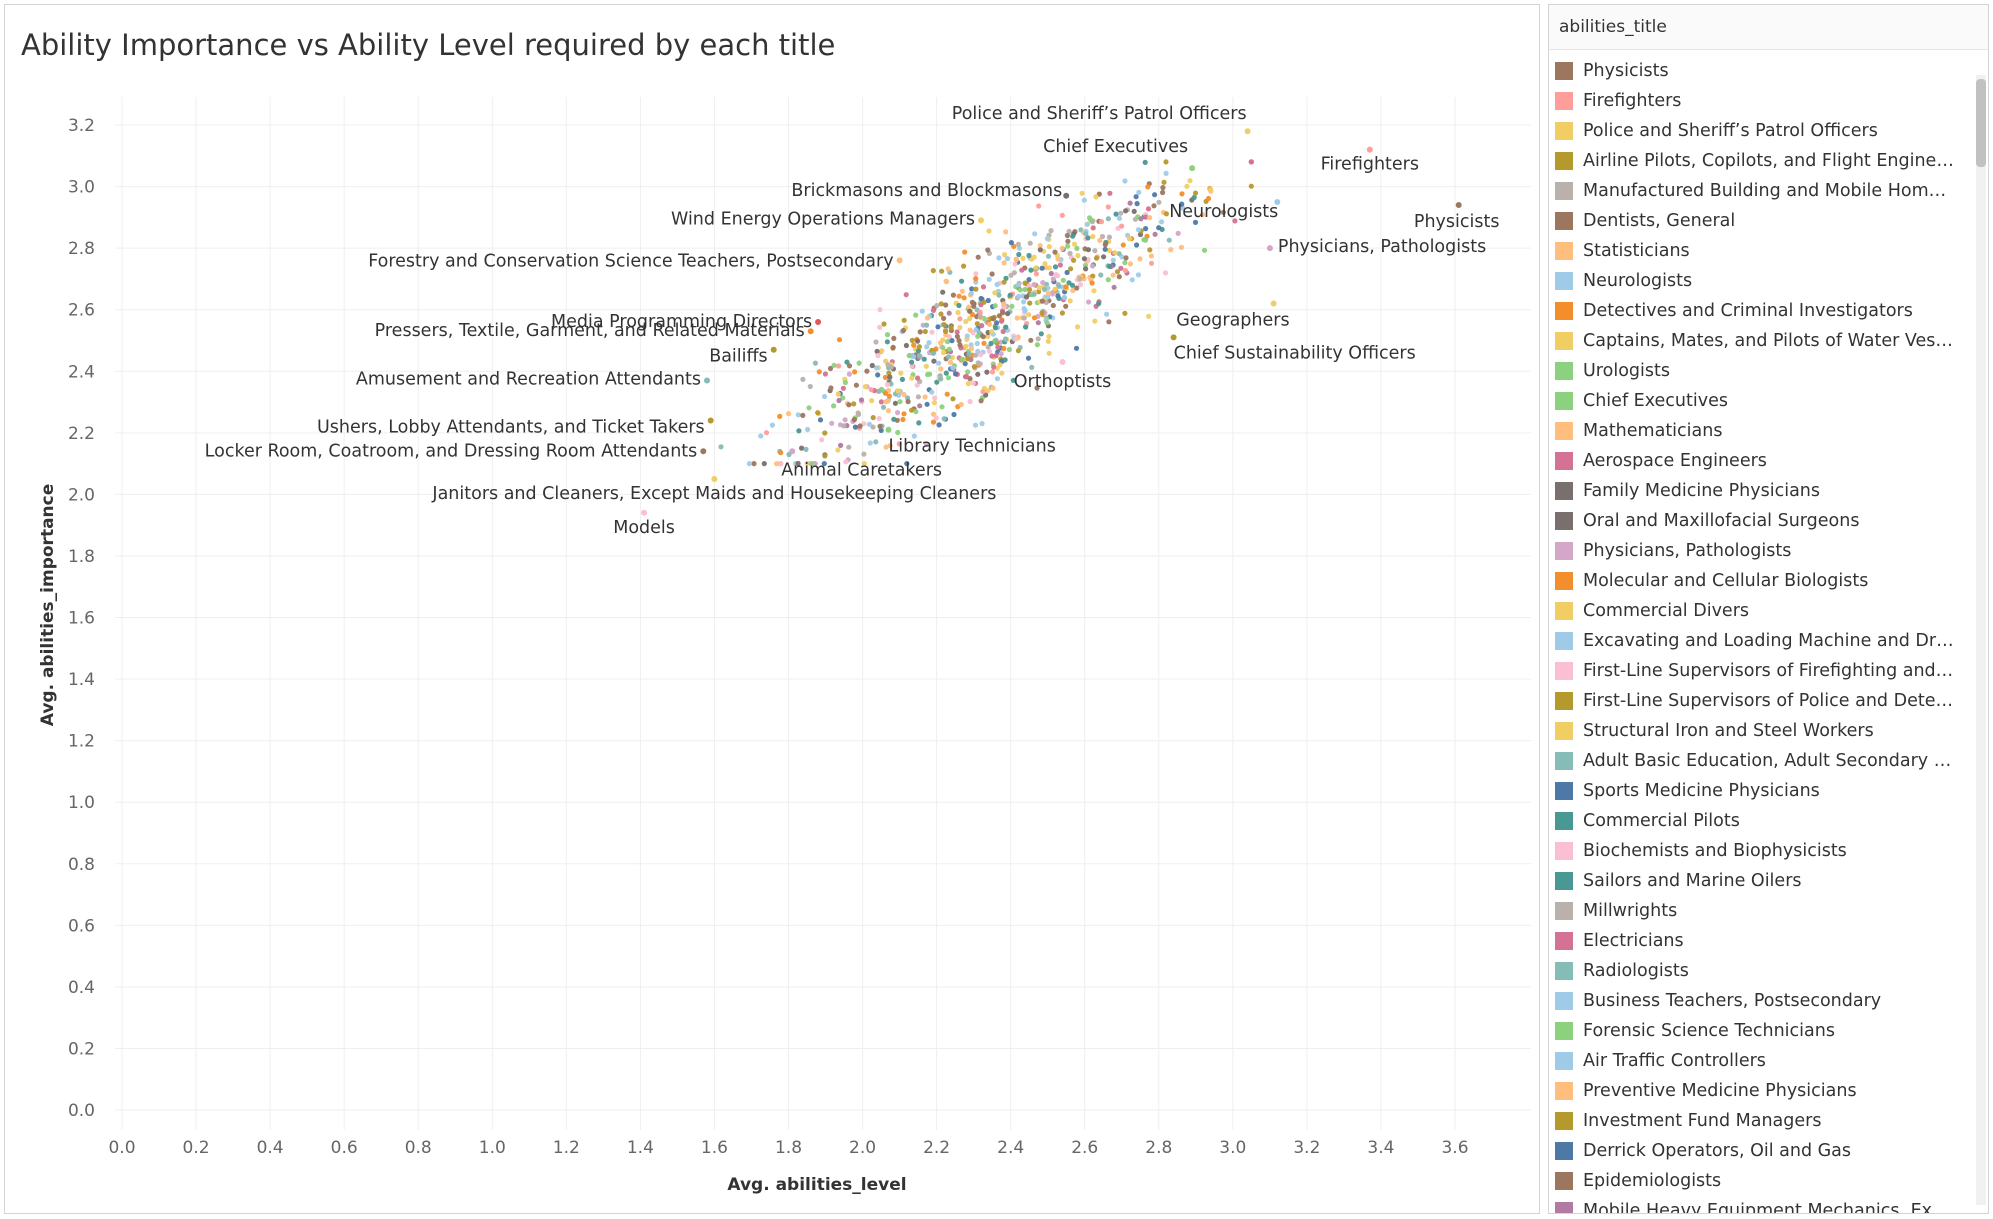  I want to click on legend-item: Neurologists, so click(1768, 281).